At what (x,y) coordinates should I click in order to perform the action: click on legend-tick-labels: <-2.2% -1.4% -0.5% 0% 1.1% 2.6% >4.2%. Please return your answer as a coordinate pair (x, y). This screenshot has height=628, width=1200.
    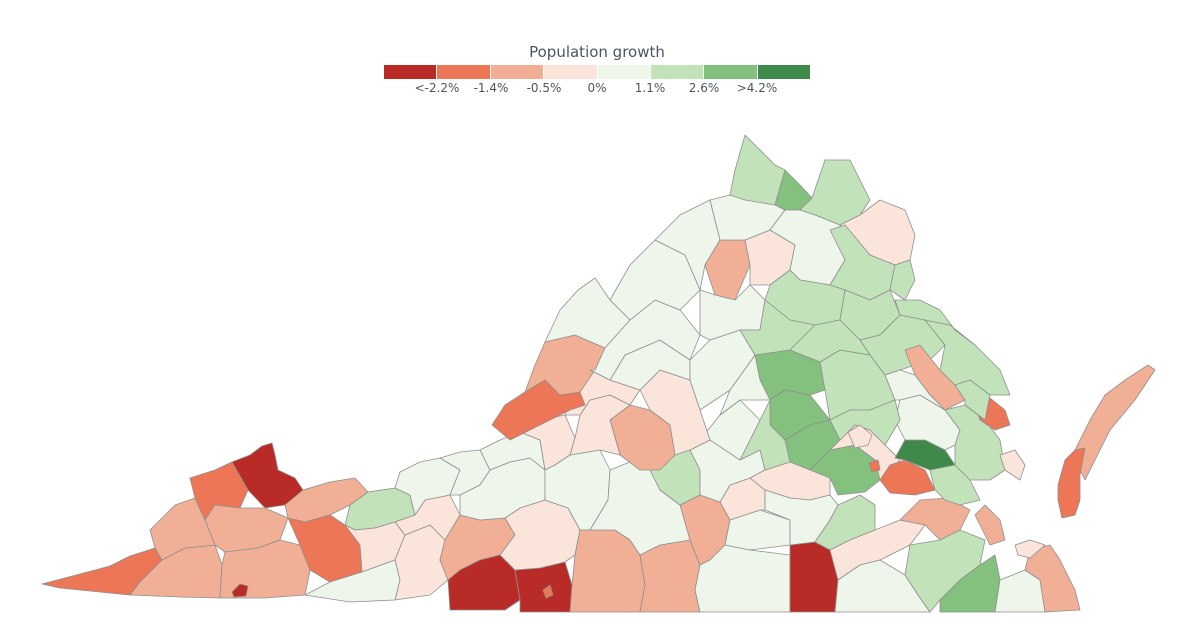
    Looking at the image, I should click on (597, 90).